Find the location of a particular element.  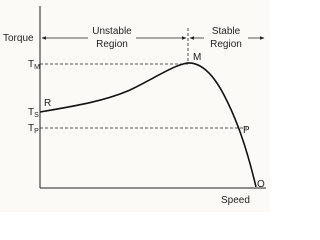

x-axis-label: Speed is located at coordinates (235, 200).